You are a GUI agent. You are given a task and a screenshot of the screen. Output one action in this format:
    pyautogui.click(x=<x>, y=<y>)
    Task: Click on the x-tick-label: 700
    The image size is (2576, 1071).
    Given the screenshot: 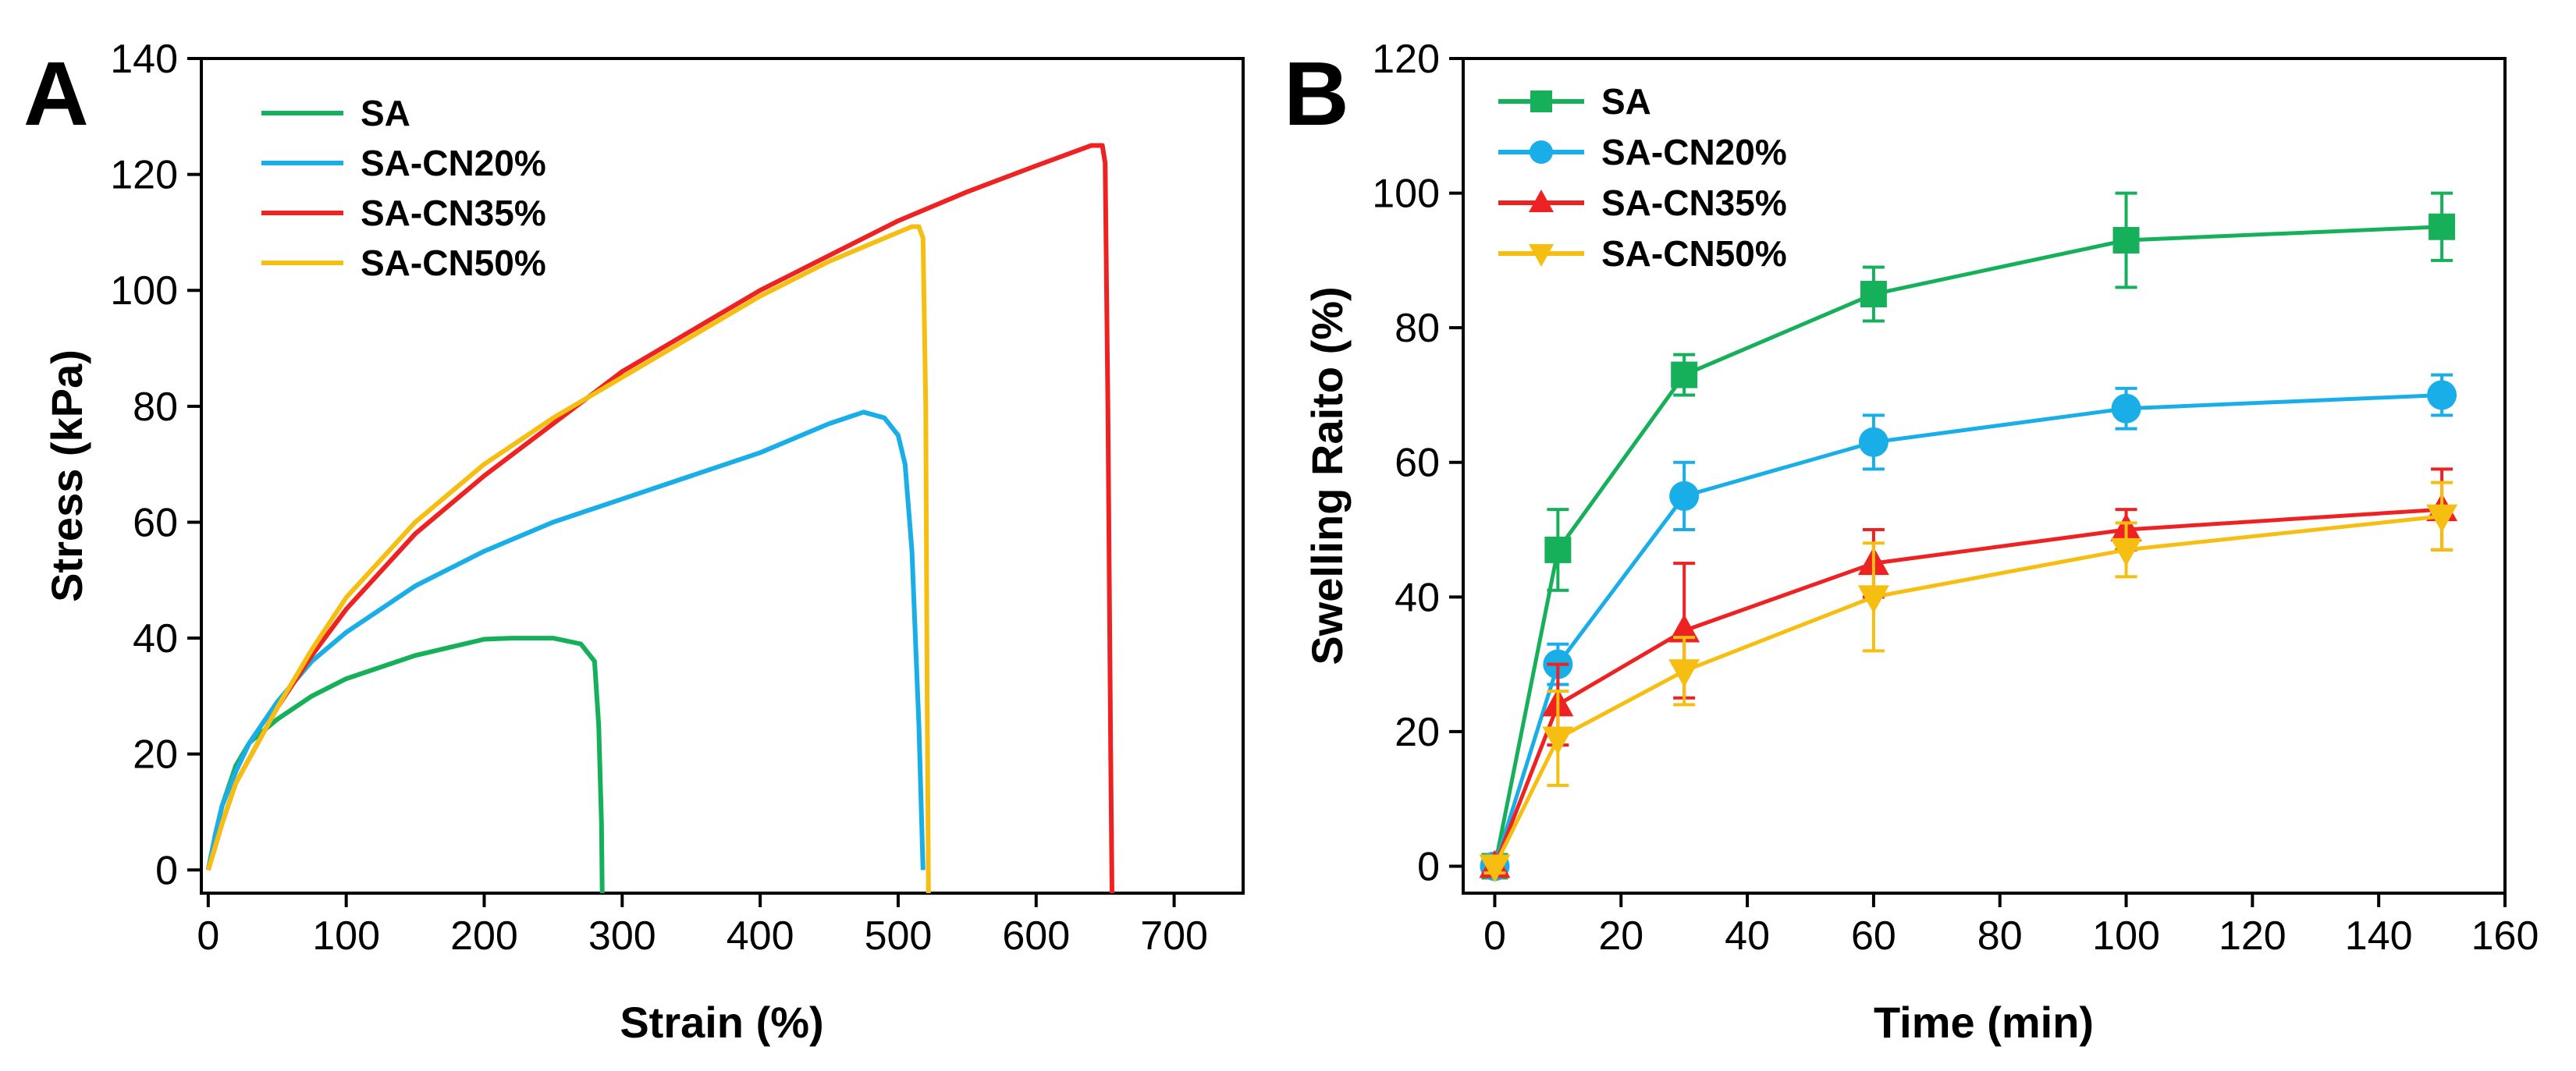 What is the action you would take?
    pyautogui.click(x=1174, y=936)
    